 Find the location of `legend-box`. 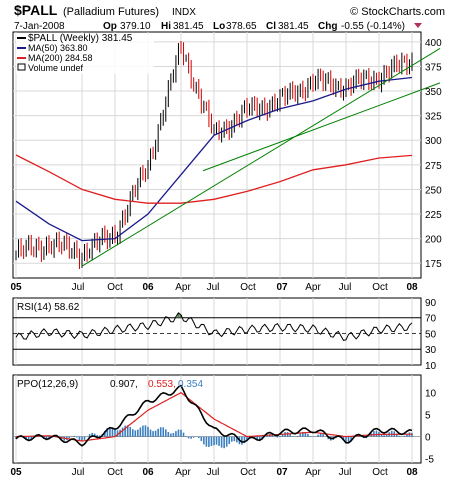

legend-box is located at coordinates (85, 54).